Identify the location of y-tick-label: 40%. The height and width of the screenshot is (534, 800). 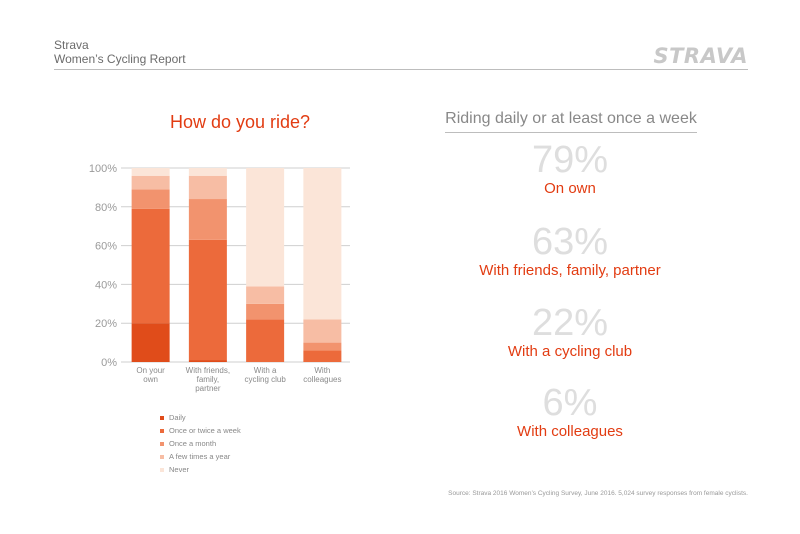
(106, 285).